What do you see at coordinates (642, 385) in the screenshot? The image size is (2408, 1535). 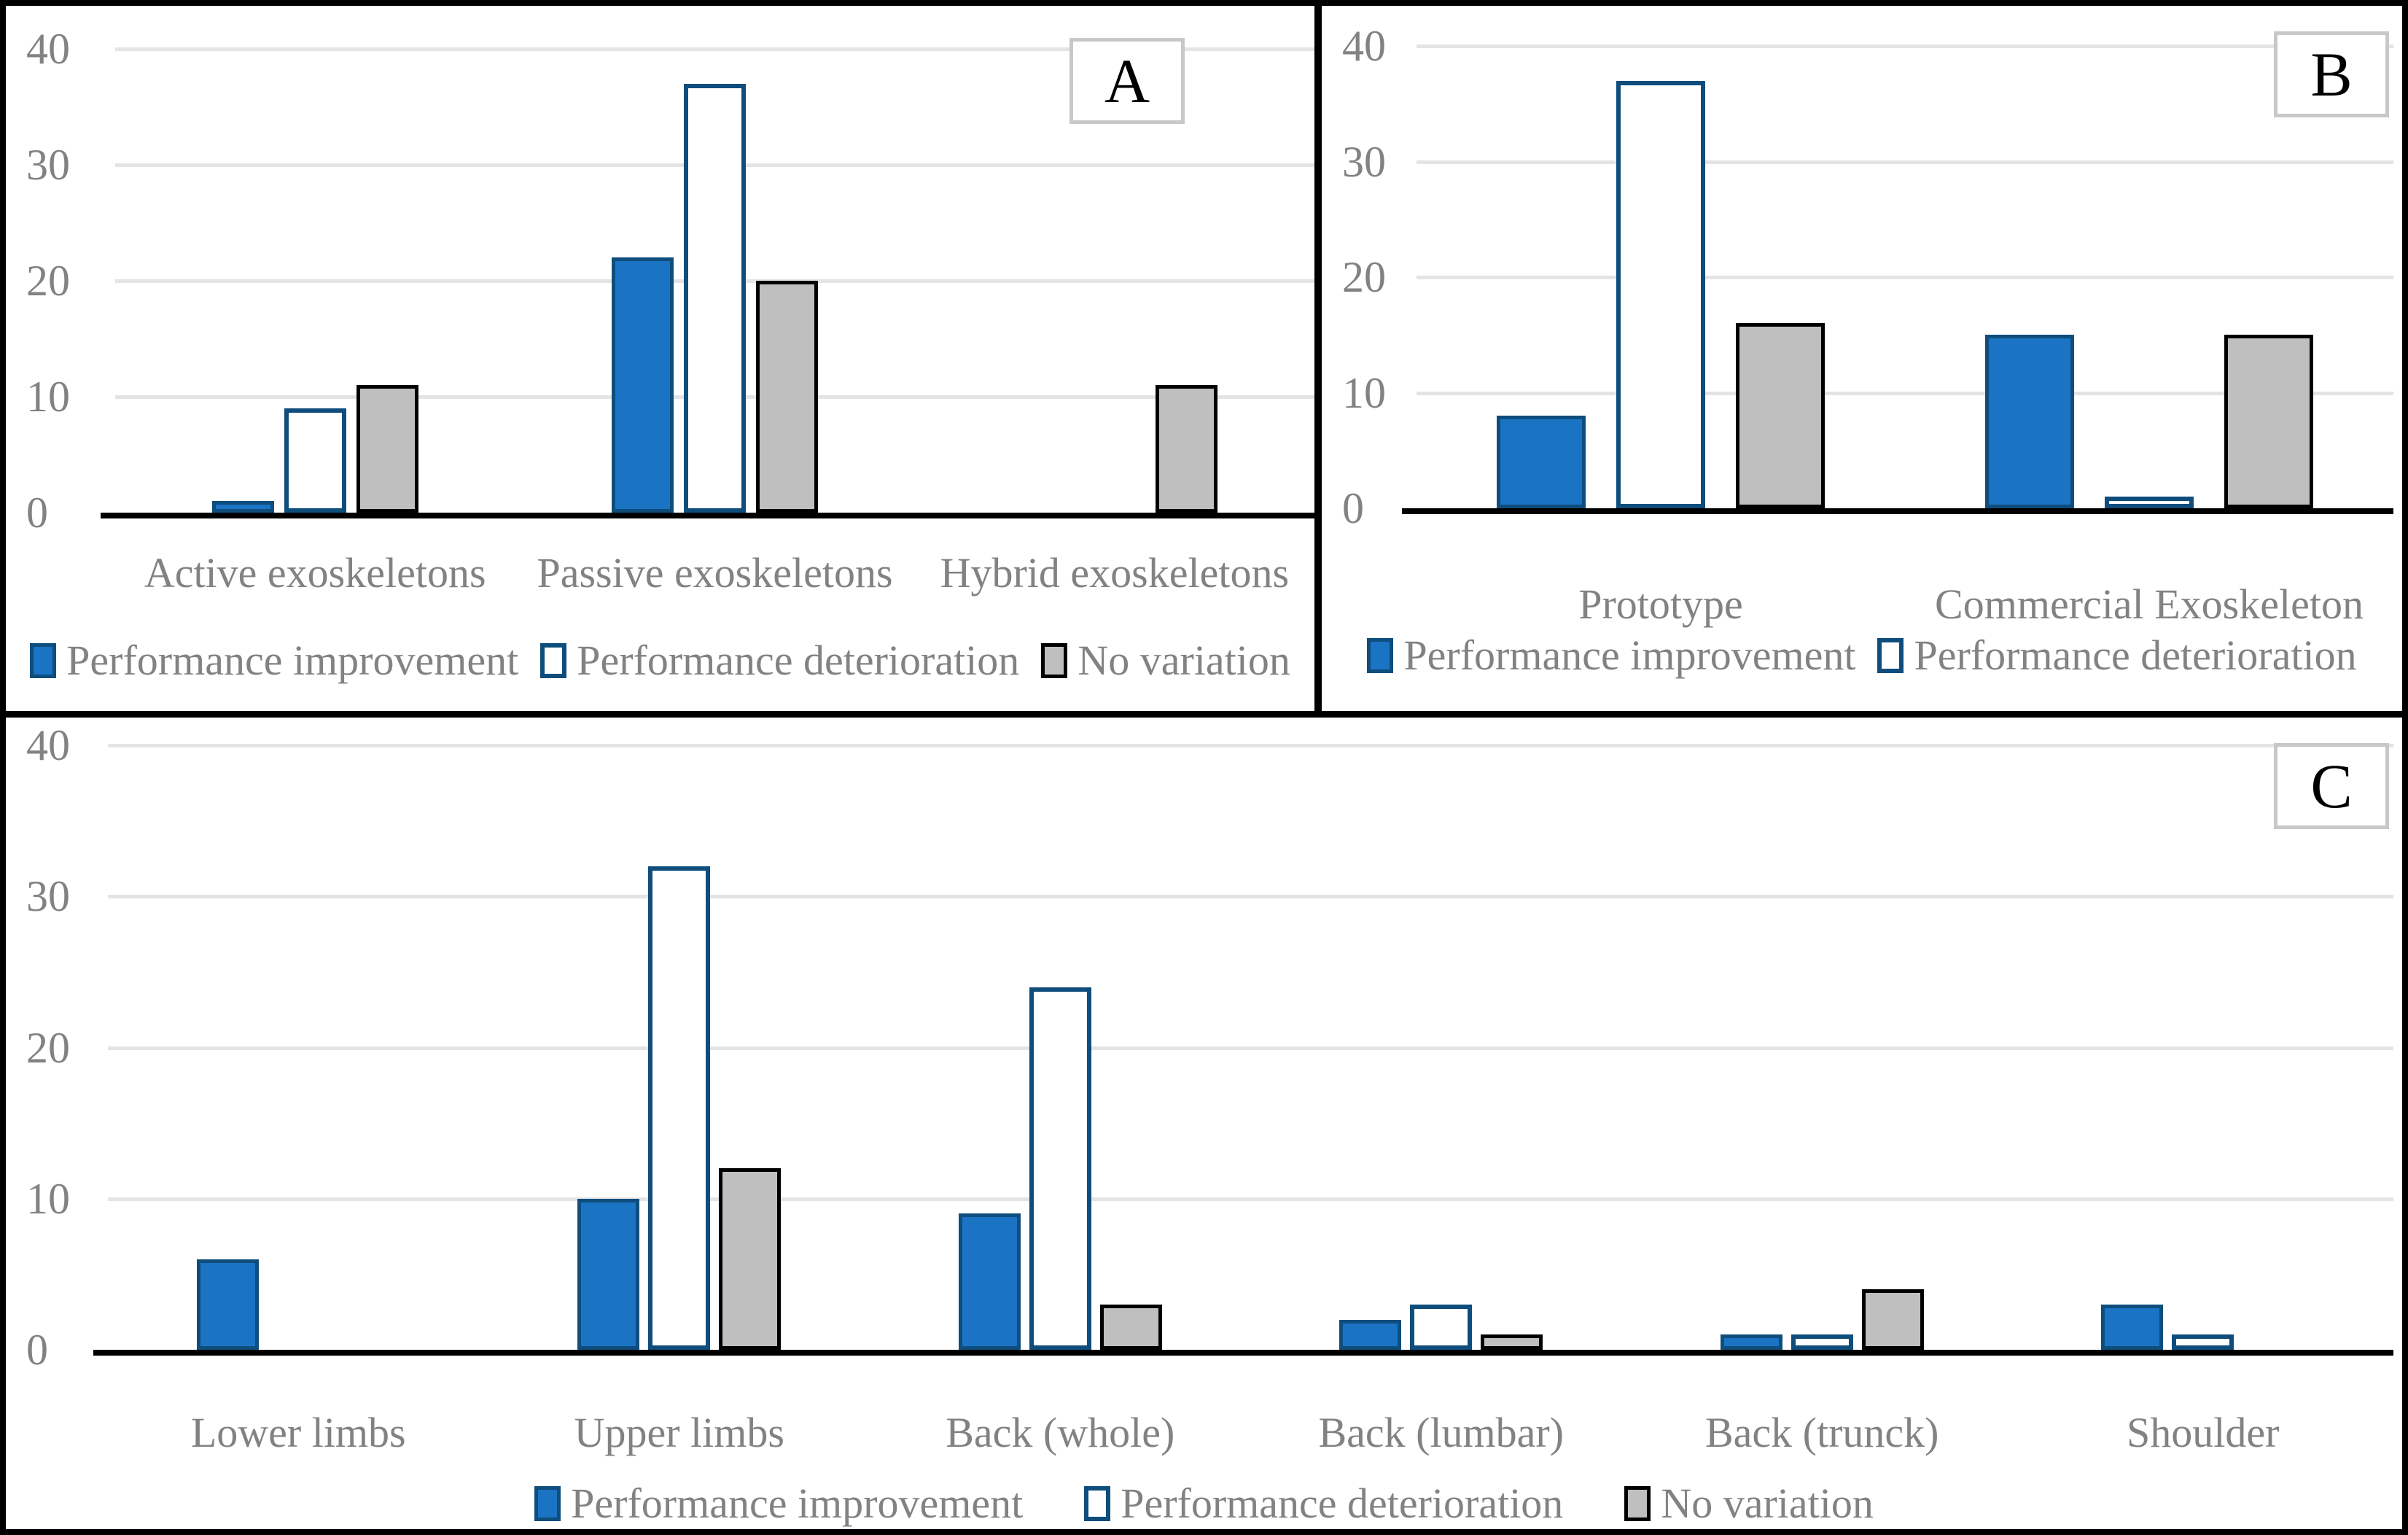 I see `bar-performance-improvement-passive-exoskeletons` at bounding box center [642, 385].